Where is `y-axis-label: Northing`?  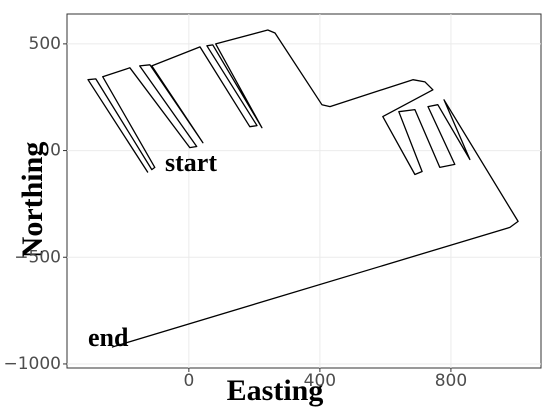
y-axis-label: Northing is located at coordinates (32, 200).